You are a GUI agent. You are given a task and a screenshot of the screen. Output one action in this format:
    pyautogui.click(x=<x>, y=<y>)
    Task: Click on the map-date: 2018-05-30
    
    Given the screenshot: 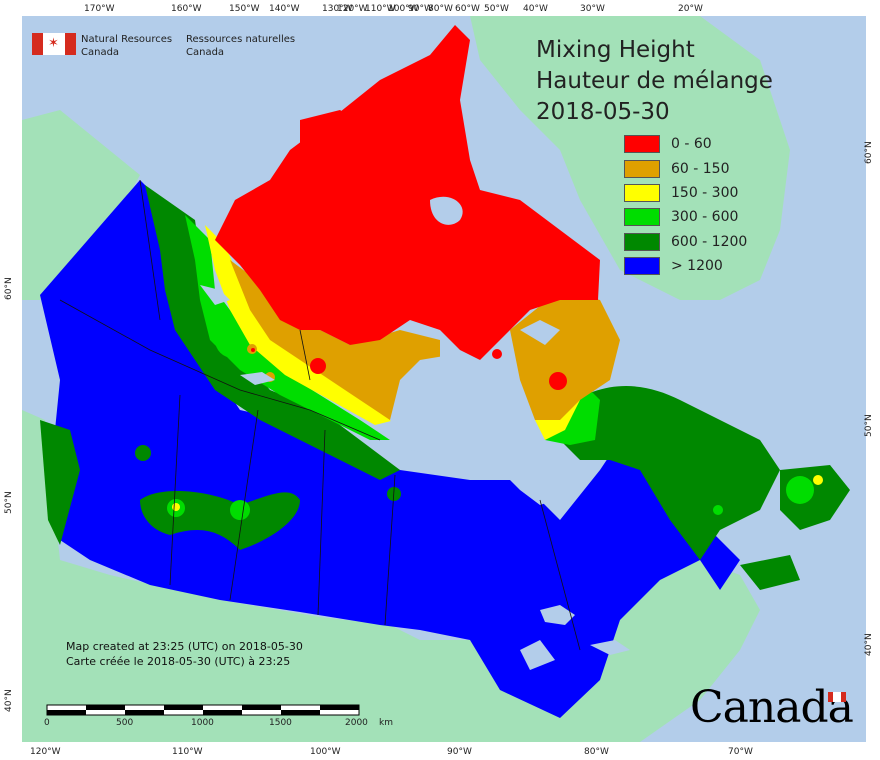 What is the action you would take?
    pyautogui.click(x=603, y=112)
    